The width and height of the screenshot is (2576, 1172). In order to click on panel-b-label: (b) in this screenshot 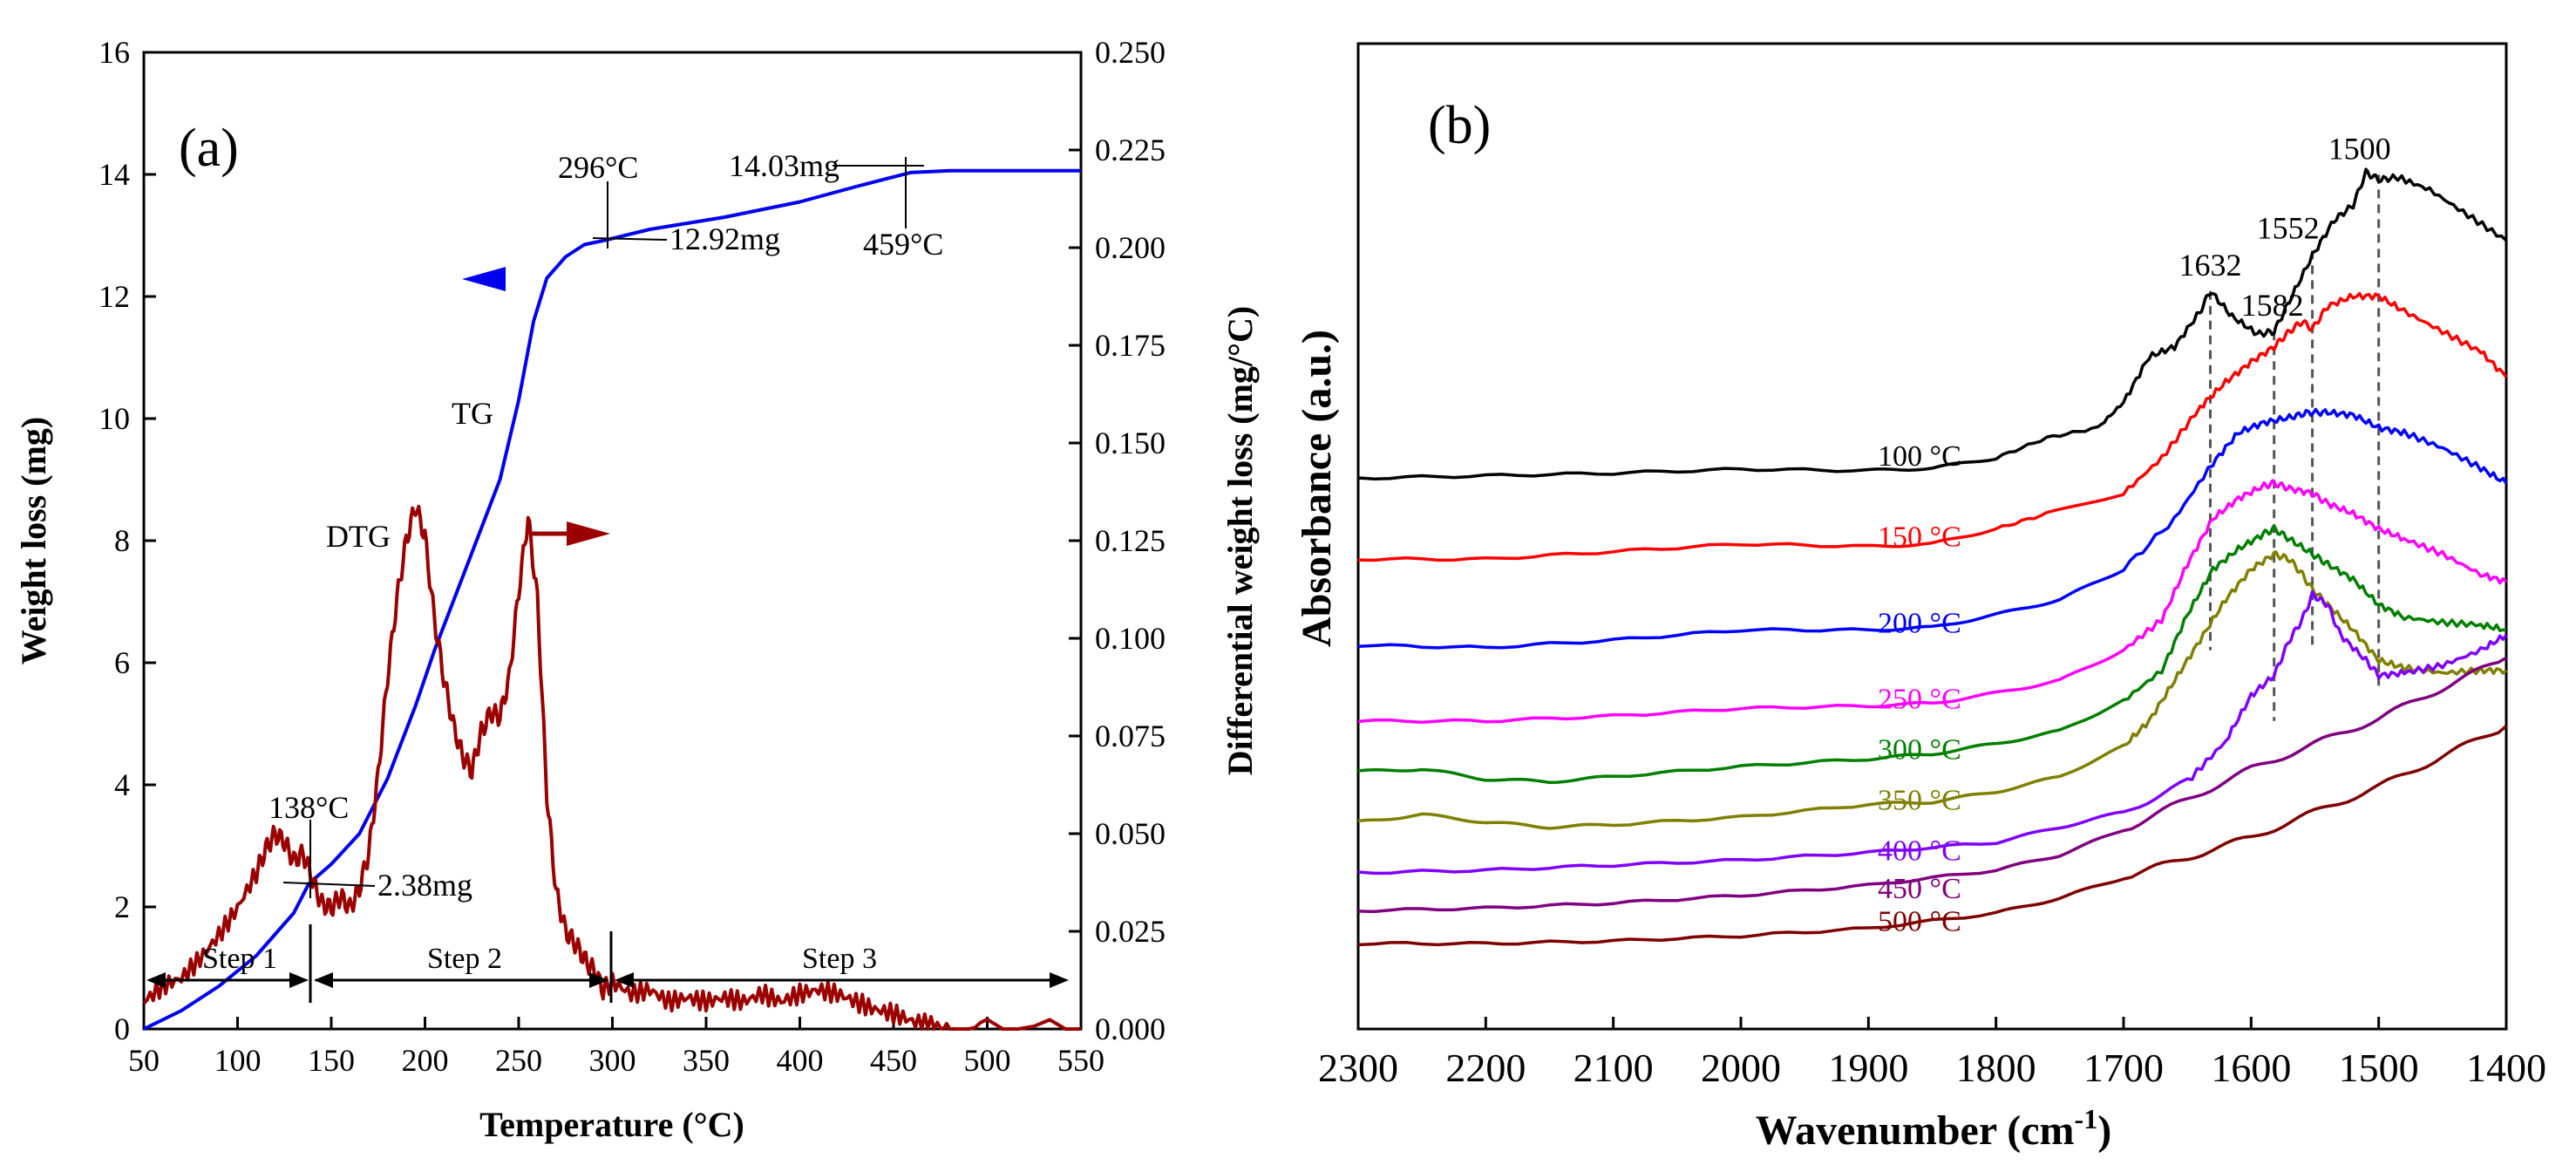, I will do `click(1459, 126)`.